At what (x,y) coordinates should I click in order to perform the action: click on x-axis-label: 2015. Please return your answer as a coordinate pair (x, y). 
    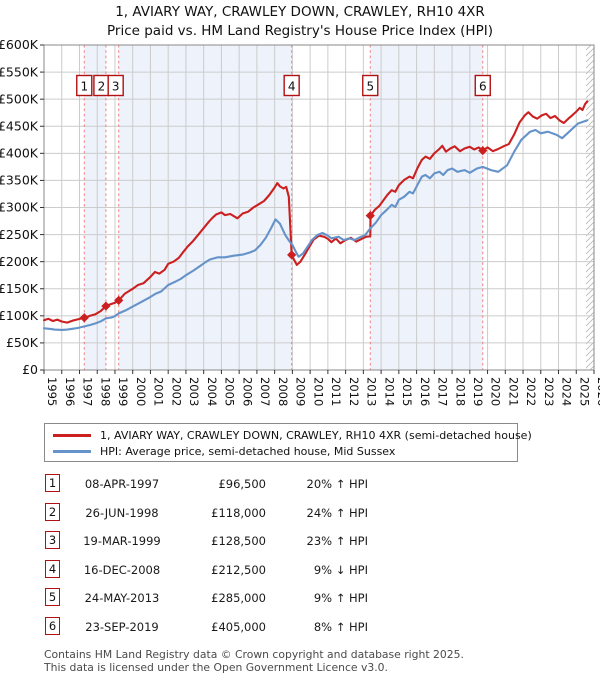
    Looking at the image, I should click on (407, 391).